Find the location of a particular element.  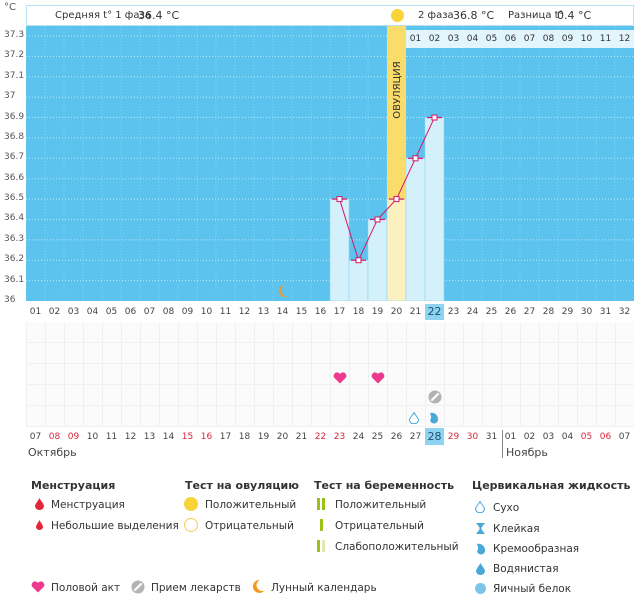

dry-drop-icon is located at coordinates (414, 418).